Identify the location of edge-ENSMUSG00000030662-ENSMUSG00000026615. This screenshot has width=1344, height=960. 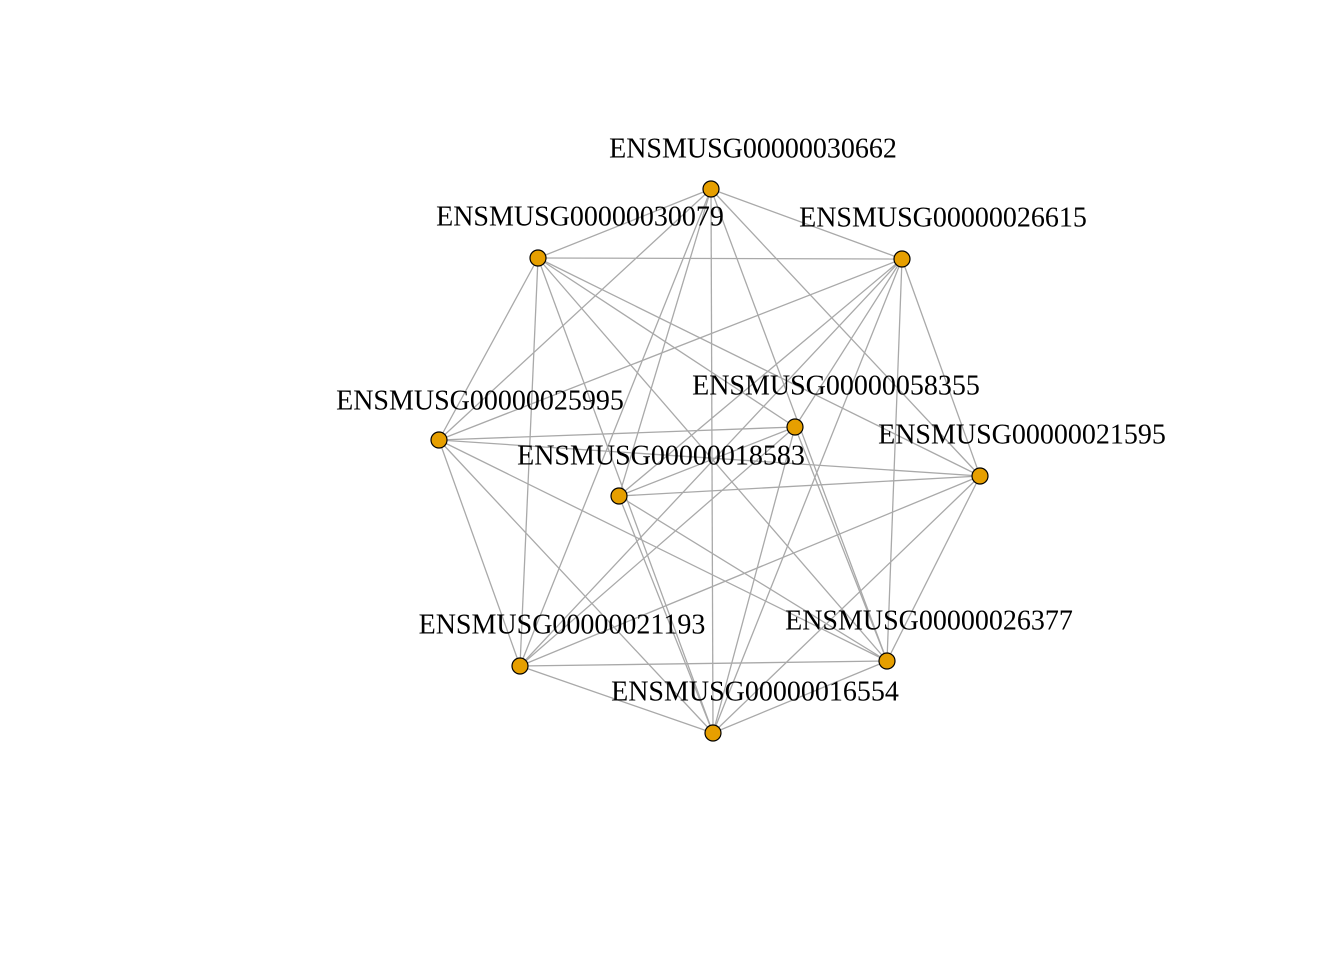
(806, 224).